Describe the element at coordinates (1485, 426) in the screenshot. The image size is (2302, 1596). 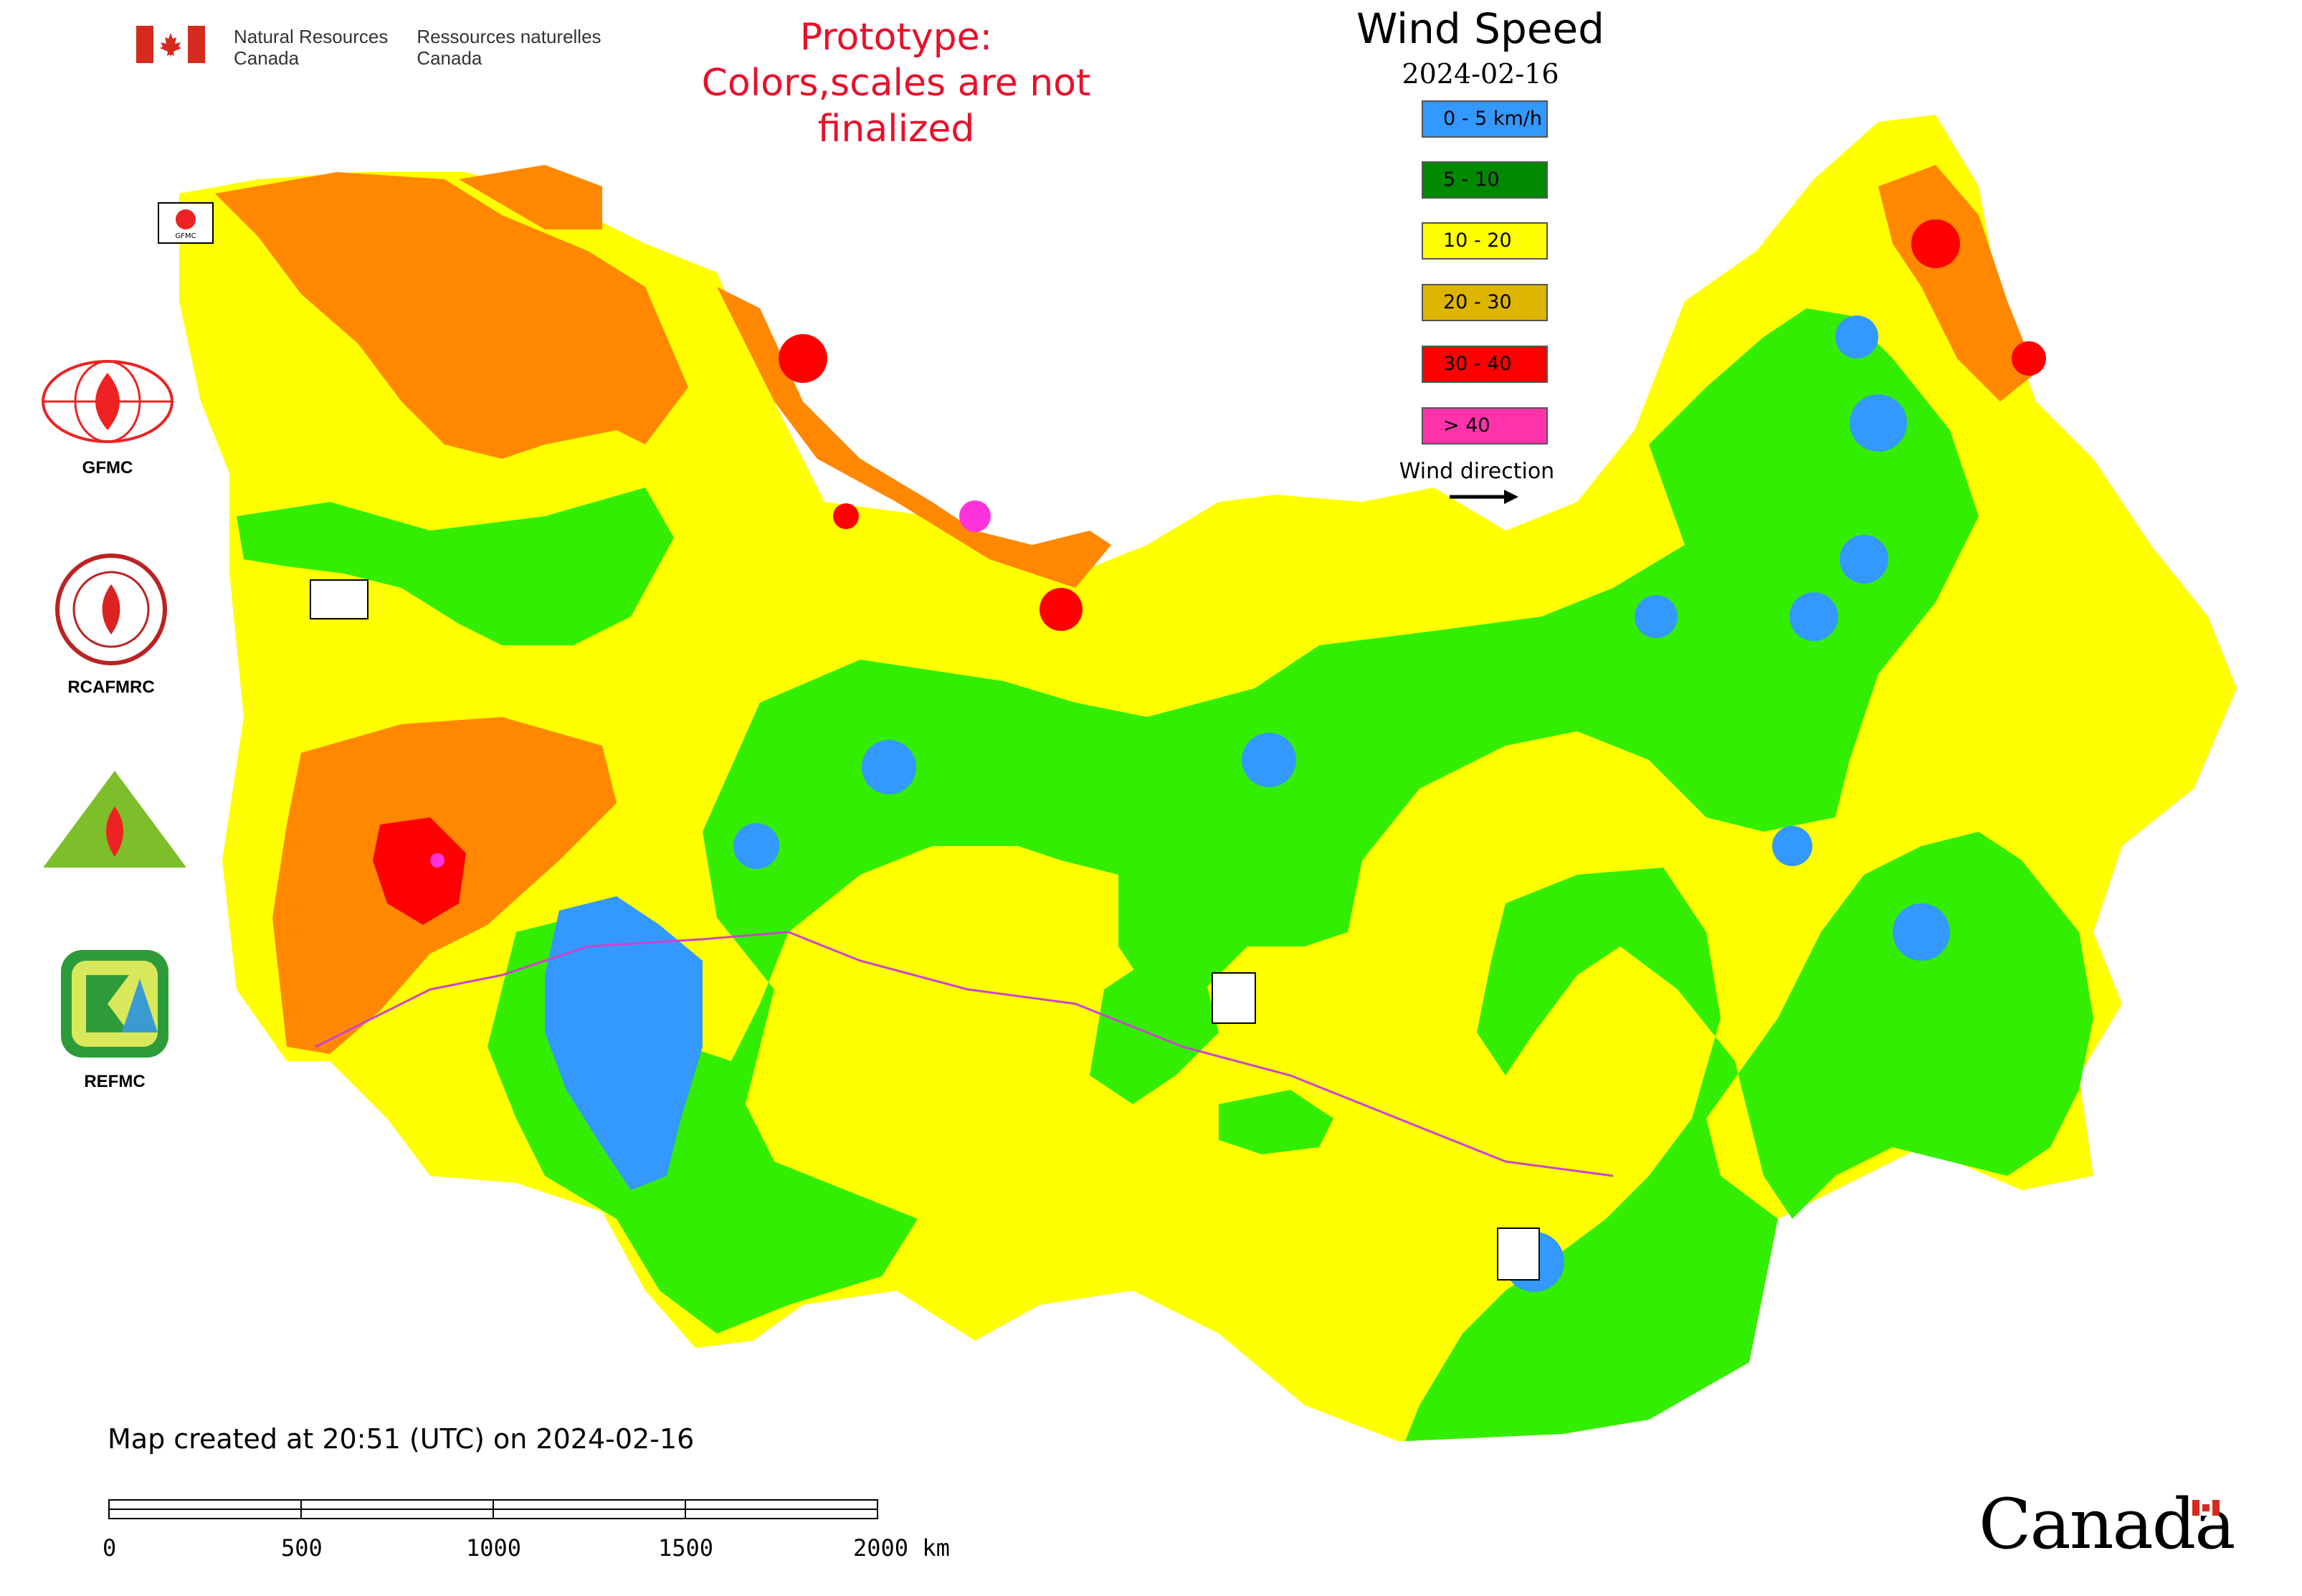
I see `legend-item-over-40: > 40` at that location.